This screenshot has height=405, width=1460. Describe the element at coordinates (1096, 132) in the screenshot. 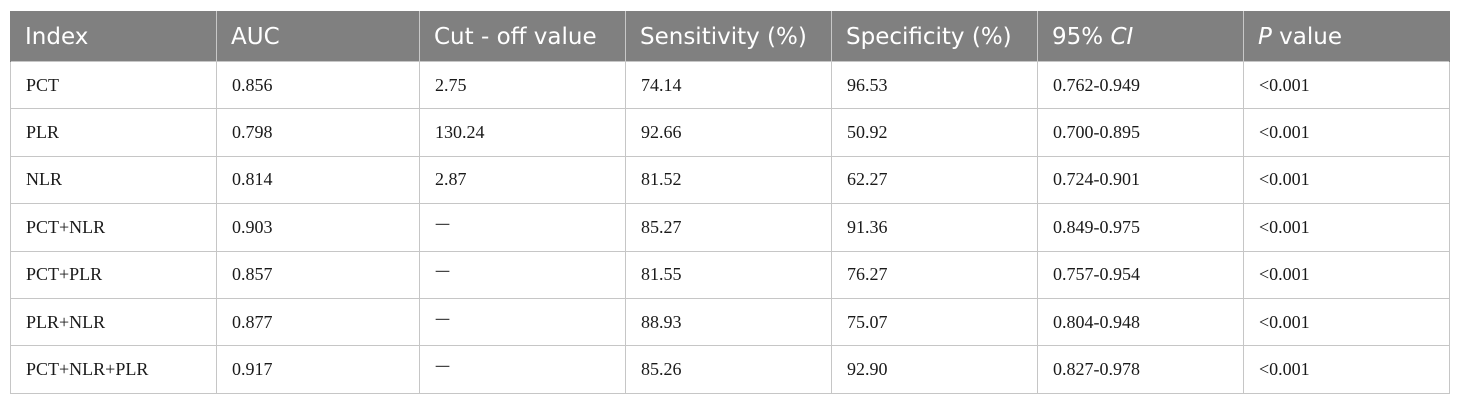

I see `cell-value: 0.700-0.895` at that location.